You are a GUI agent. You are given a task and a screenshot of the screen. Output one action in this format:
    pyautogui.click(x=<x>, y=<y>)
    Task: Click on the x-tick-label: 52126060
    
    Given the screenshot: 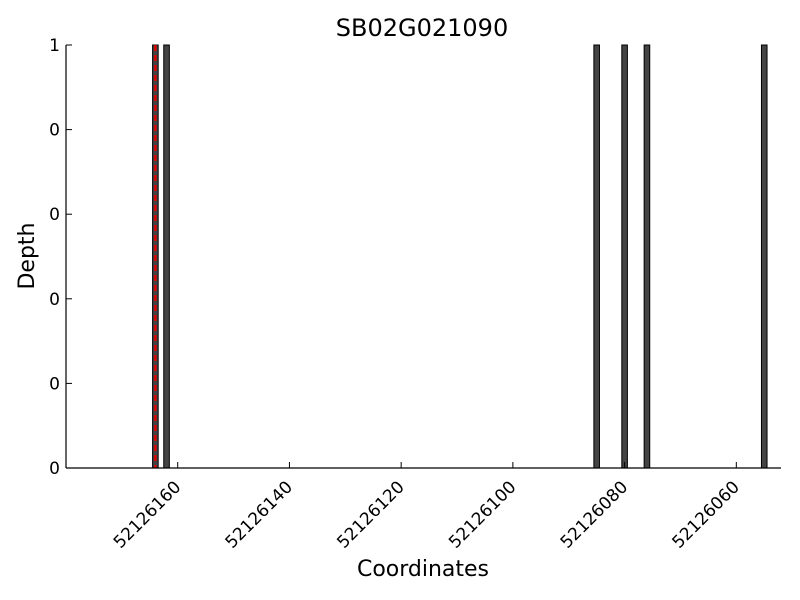 What is the action you would take?
    pyautogui.click(x=706, y=514)
    